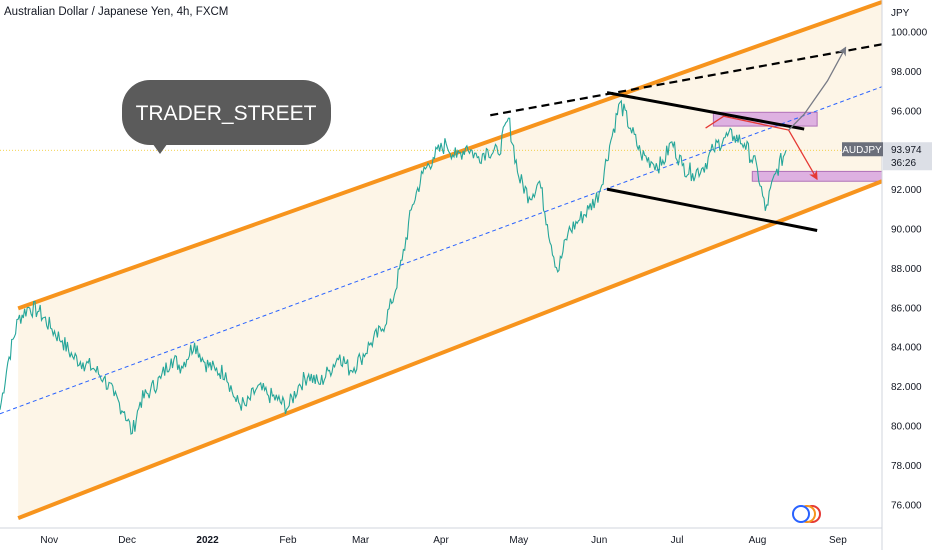  What do you see at coordinates (160, 147) in the screenshot?
I see `bubble-tail` at bounding box center [160, 147].